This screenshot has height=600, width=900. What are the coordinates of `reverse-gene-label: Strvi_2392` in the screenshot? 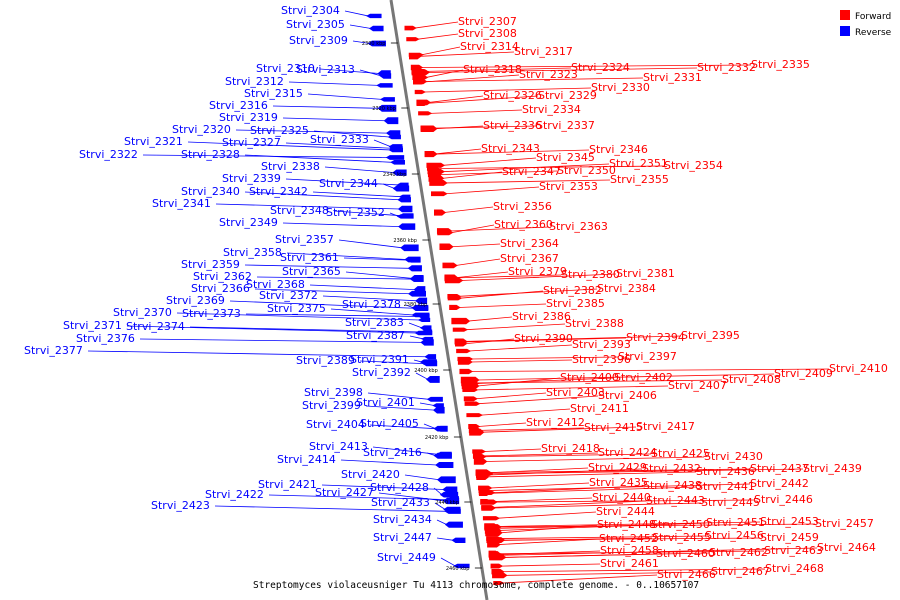 It's located at (381, 372).